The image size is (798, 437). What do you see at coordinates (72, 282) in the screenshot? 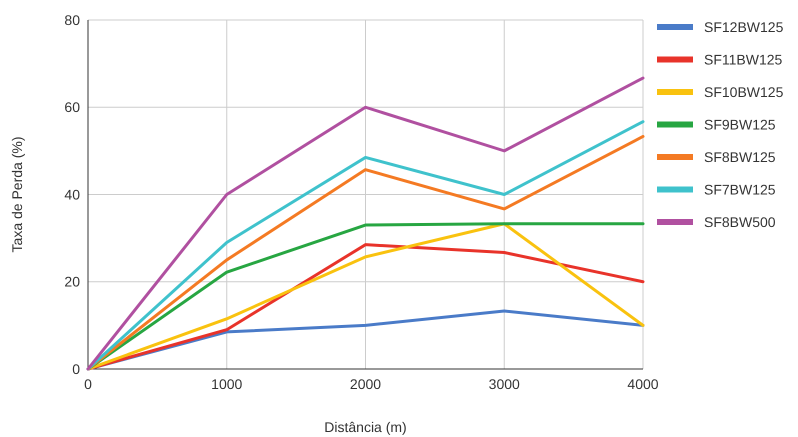
I see `y-tick-label: 20` at bounding box center [72, 282].